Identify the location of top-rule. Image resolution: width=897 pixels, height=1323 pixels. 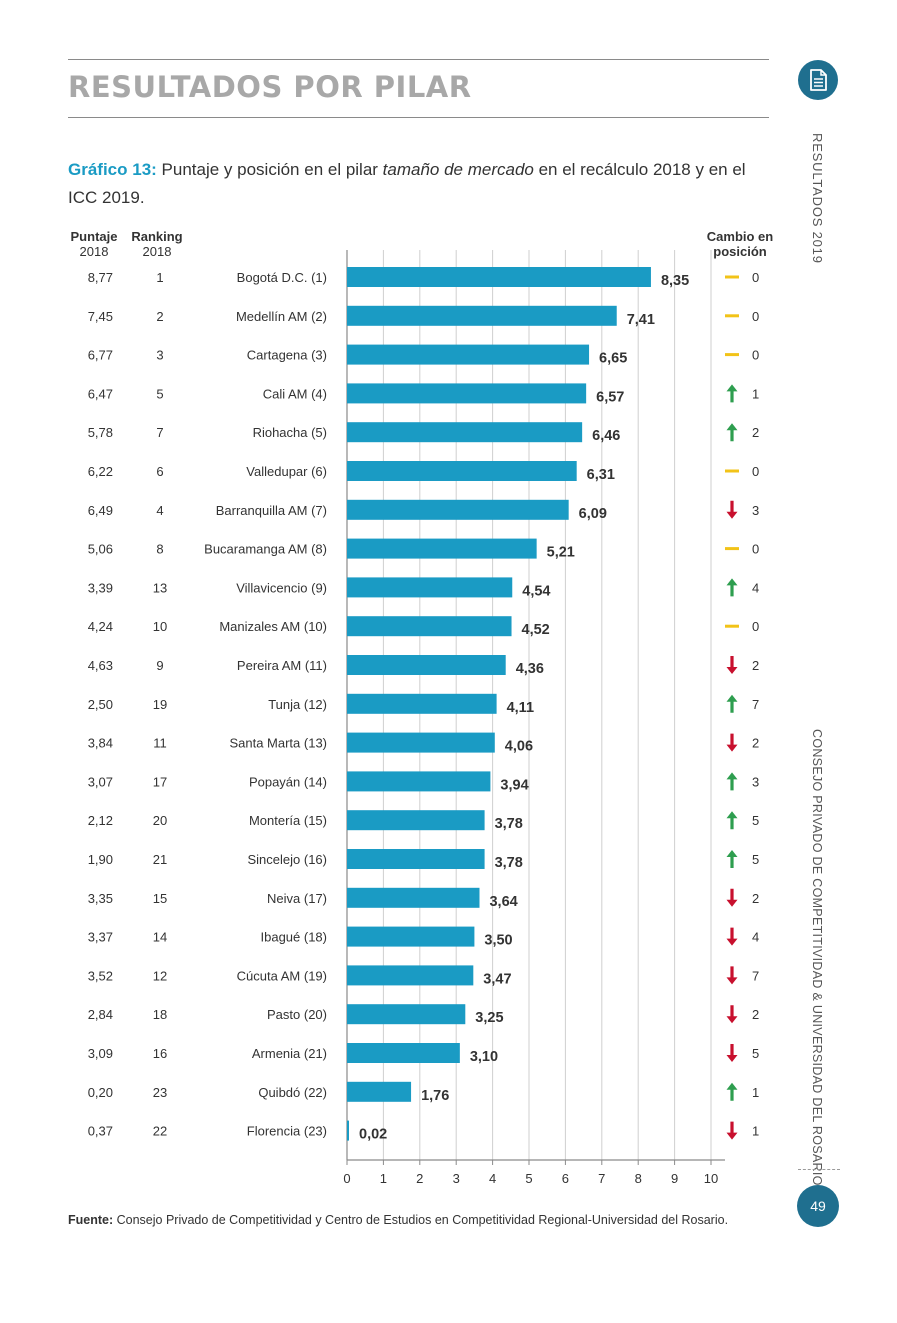
(418, 59).